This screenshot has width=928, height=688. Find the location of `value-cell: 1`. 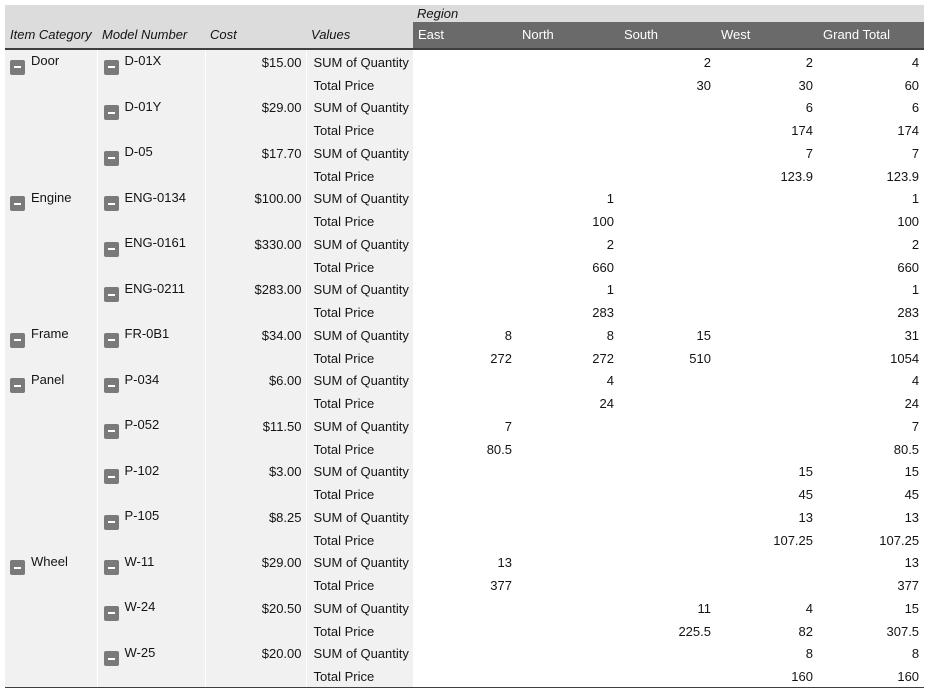

value-cell: 1 is located at coordinates (568, 289).